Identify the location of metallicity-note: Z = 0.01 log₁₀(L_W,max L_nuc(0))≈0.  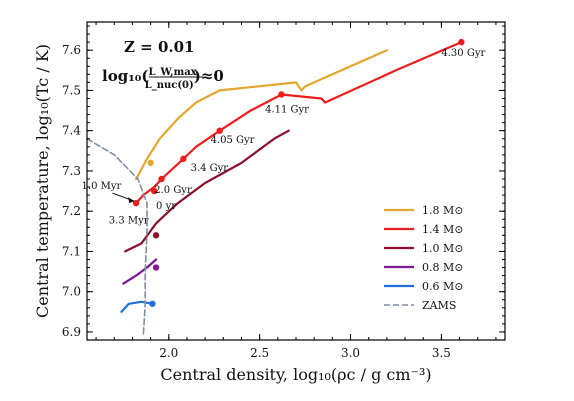
(163, 64).